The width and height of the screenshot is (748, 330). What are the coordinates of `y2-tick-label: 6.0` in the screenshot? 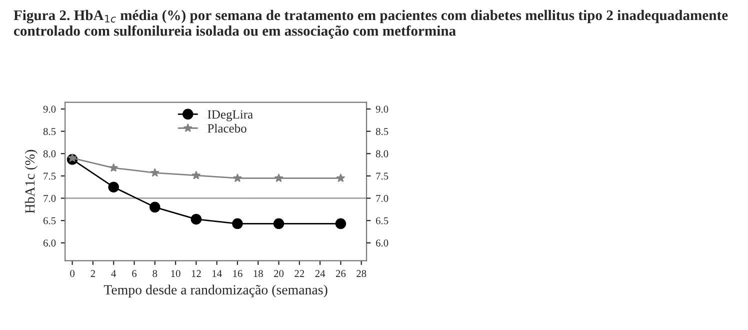 It's located at (382, 243).